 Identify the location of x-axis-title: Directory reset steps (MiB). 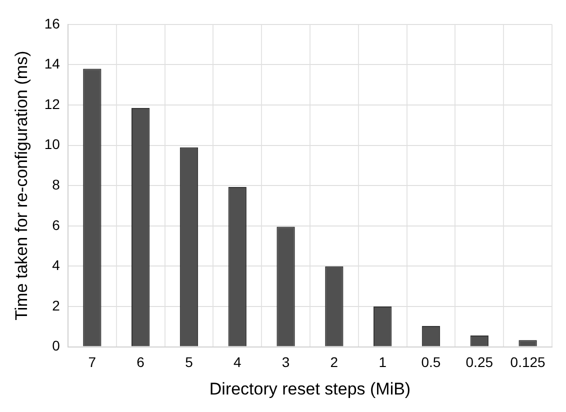
(310, 388).